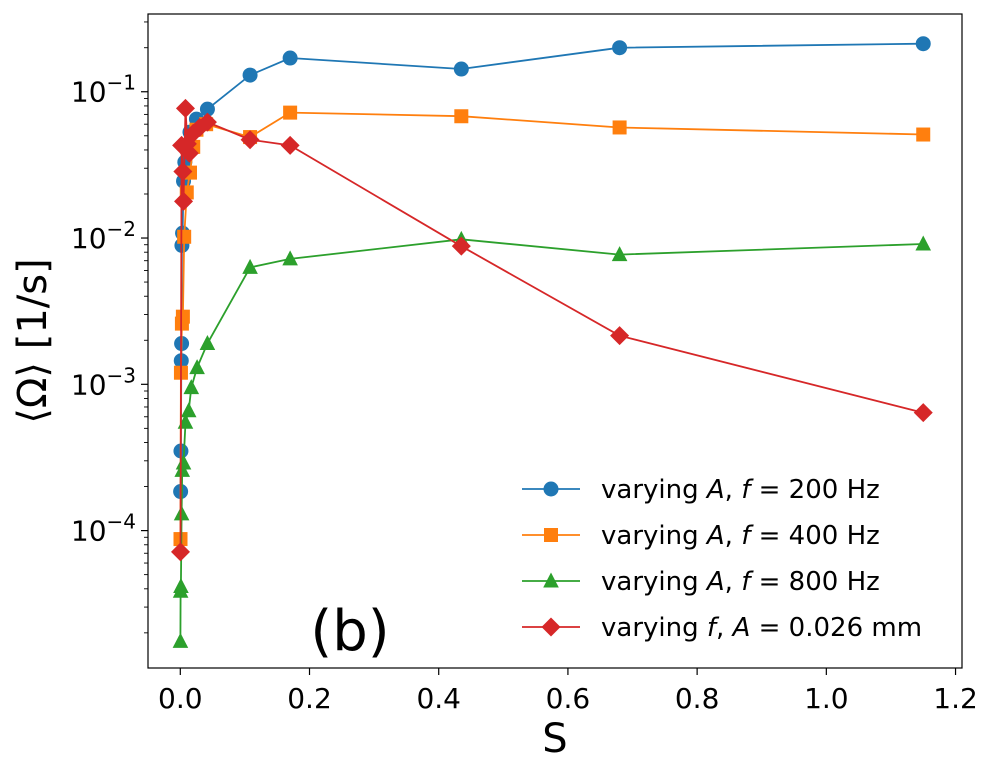  What do you see at coordinates (826, 698) in the screenshot?
I see `x-tick-label: 1.0` at bounding box center [826, 698].